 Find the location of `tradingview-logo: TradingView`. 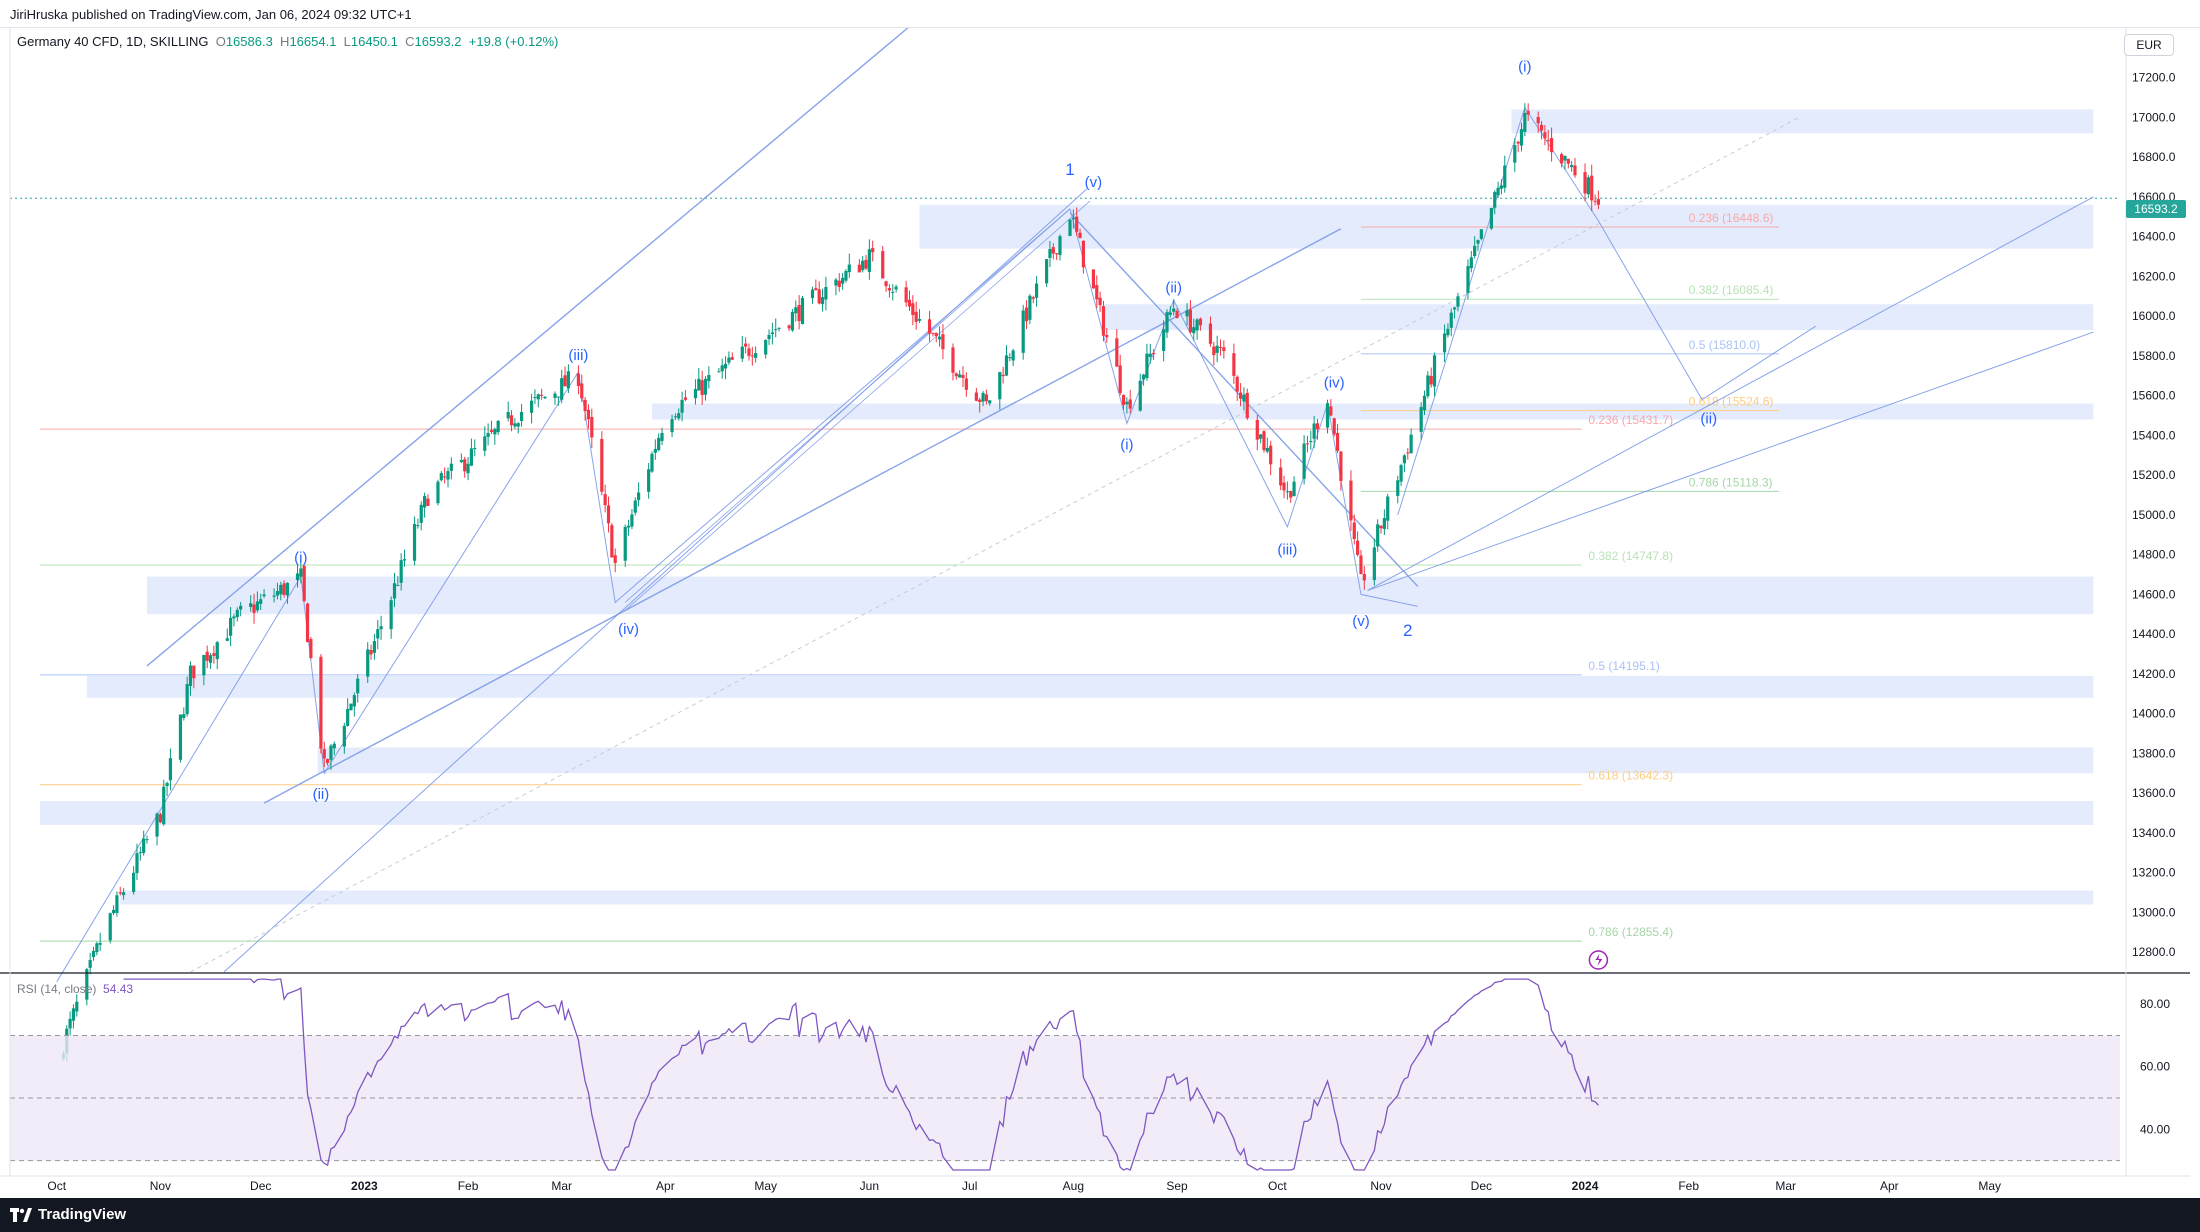

tradingview-logo: TradingView is located at coordinates (68, 1214).